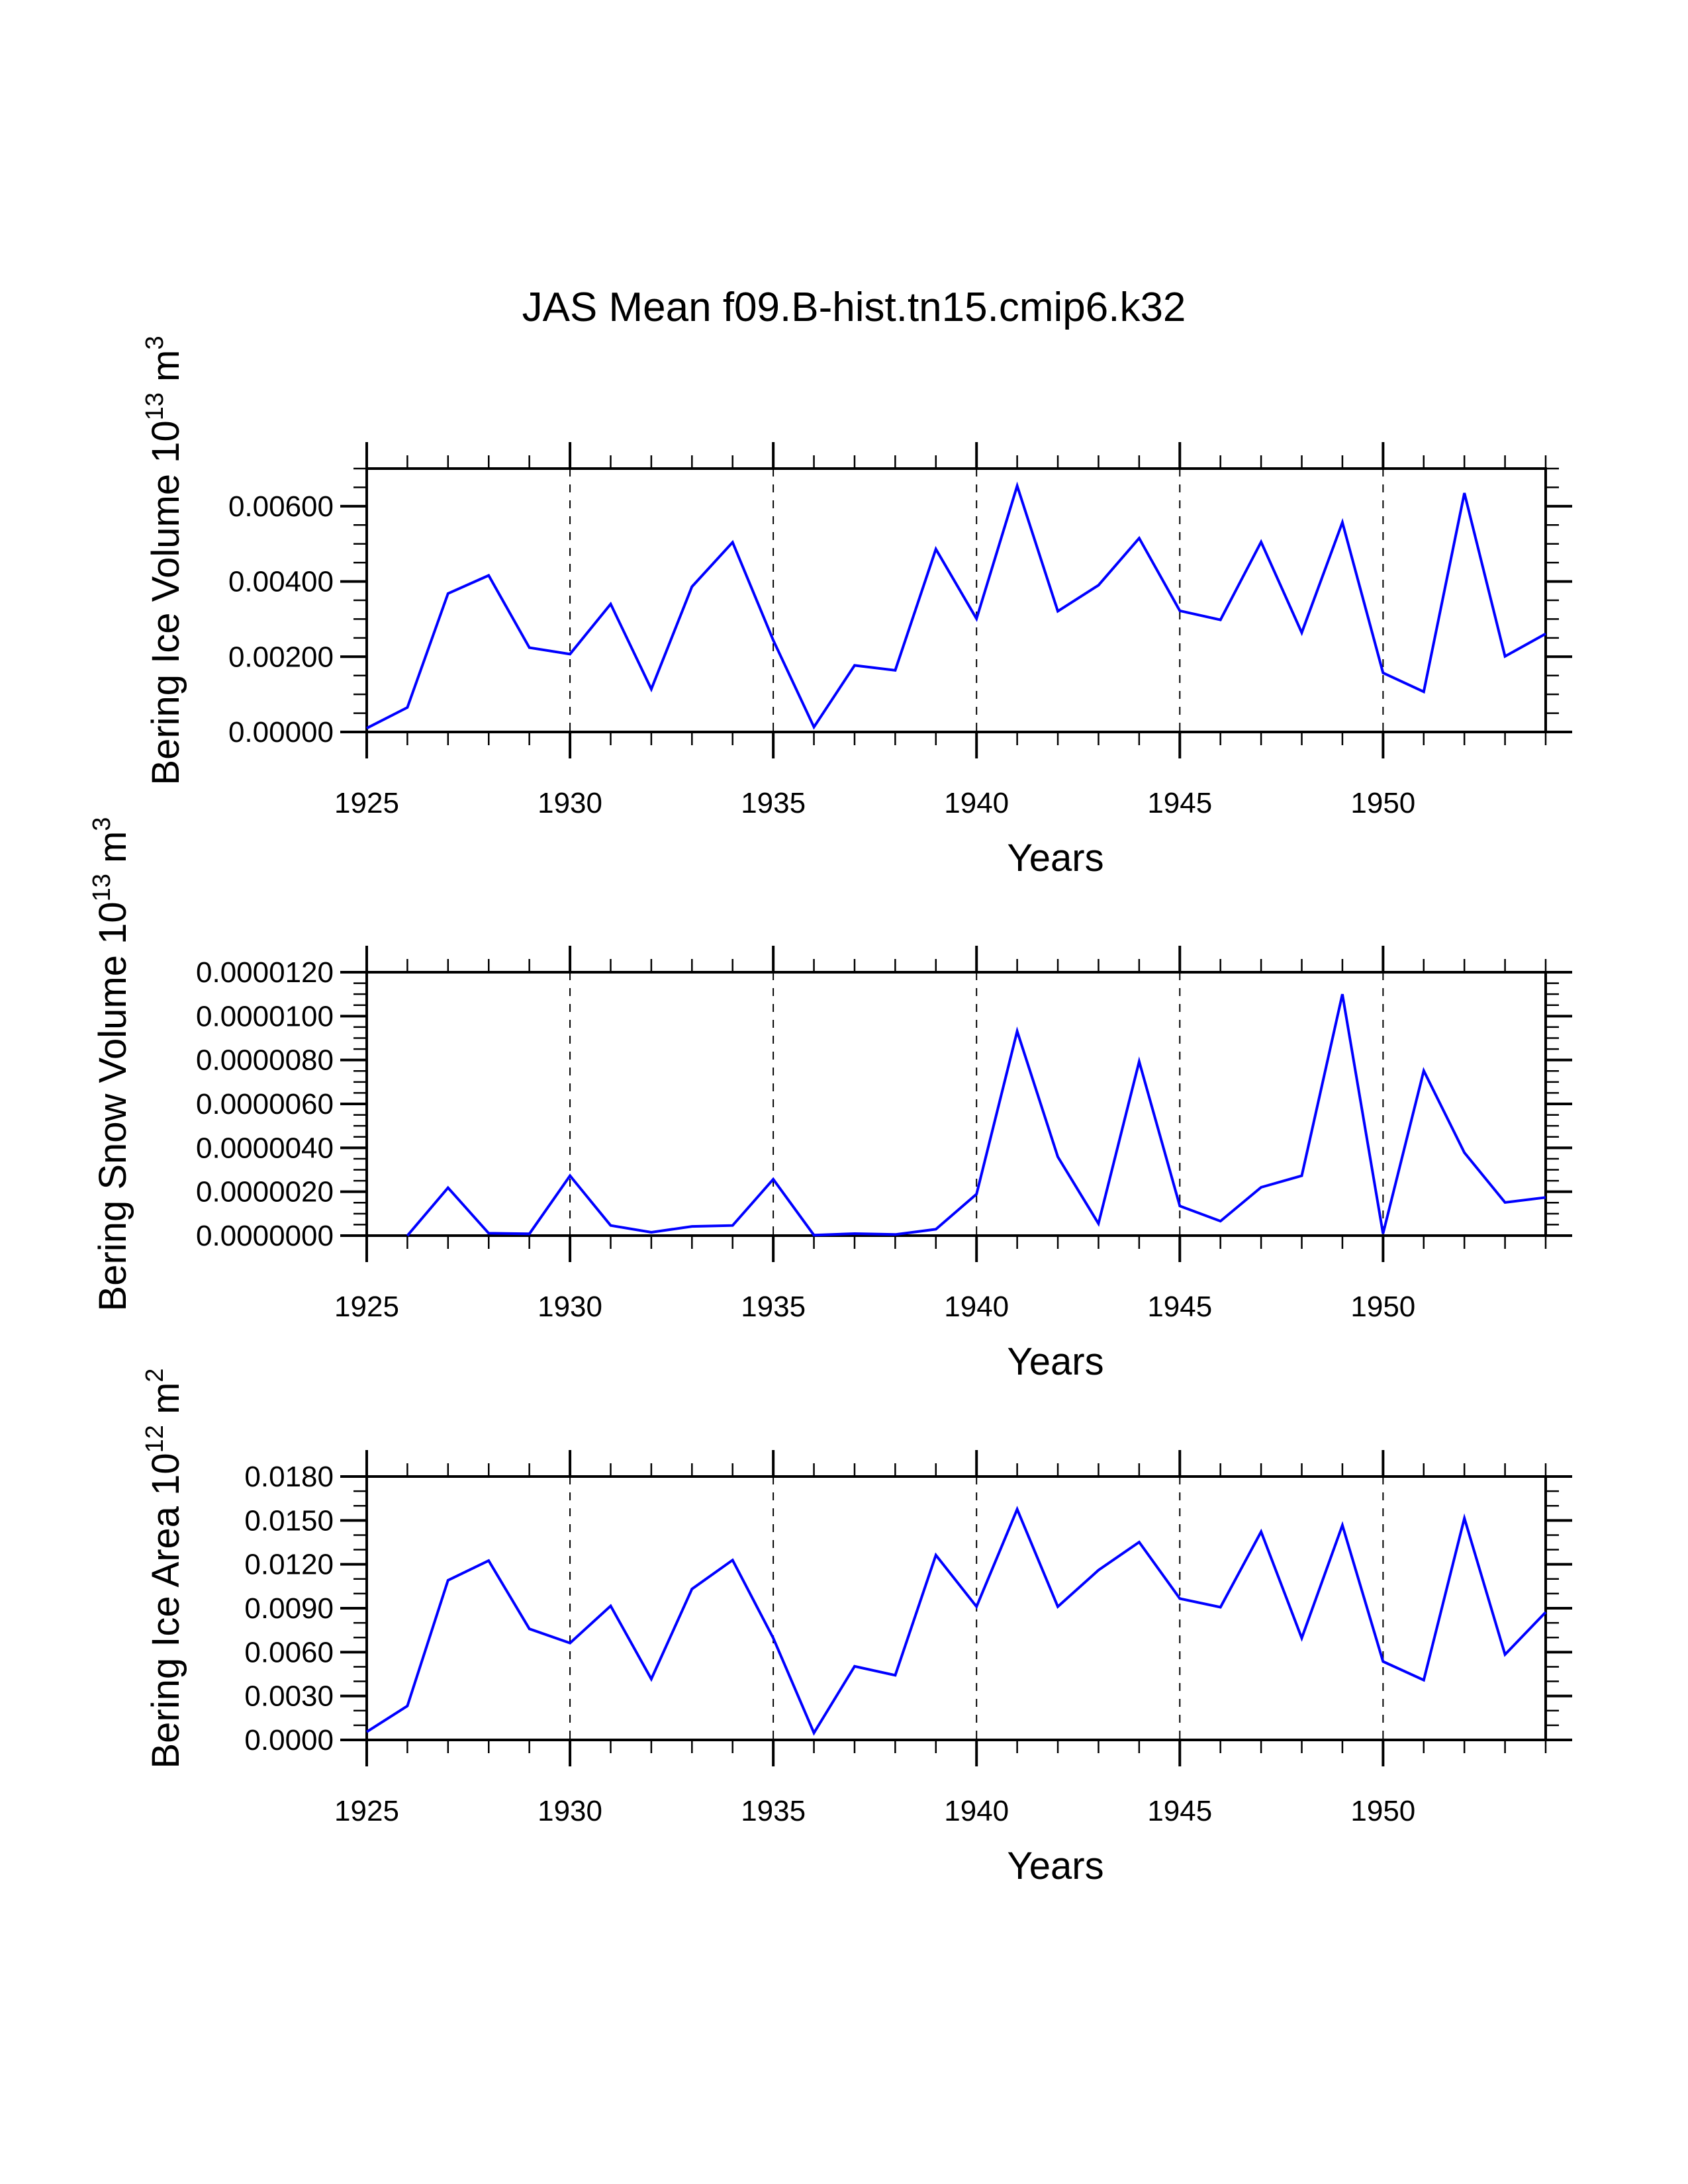 The image size is (1688, 2184). What do you see at coordinates (854, 307) in the screenshot?
I see `figure-title: JAS Mean f09.B-hist.tn15.cmip6.k32` at bounding box center [854, 307].